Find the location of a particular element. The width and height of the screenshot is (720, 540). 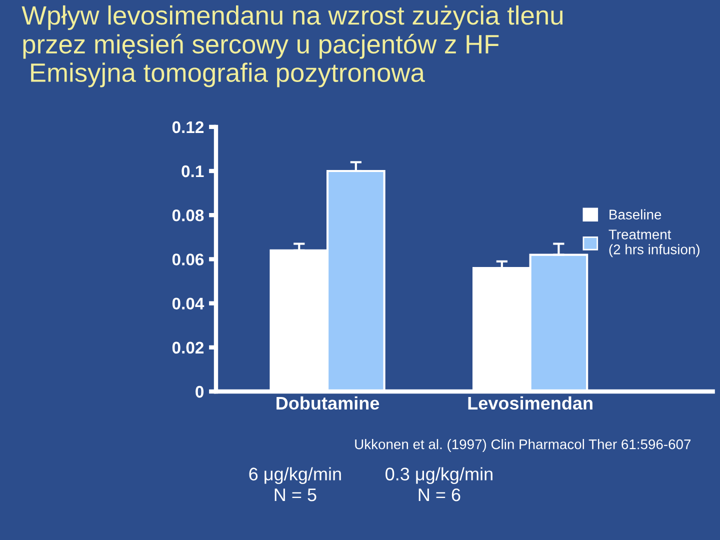

y-tick-label: 0.12 is located at coordinates (188, 127).